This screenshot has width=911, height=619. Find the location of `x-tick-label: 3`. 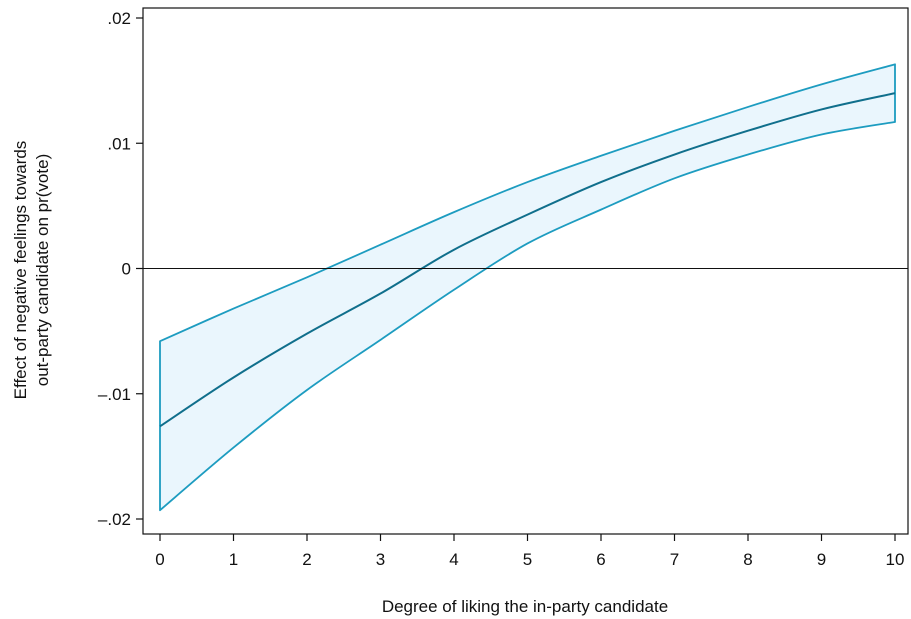

x-tick-label: 3 is located at coordinates (380, 559).